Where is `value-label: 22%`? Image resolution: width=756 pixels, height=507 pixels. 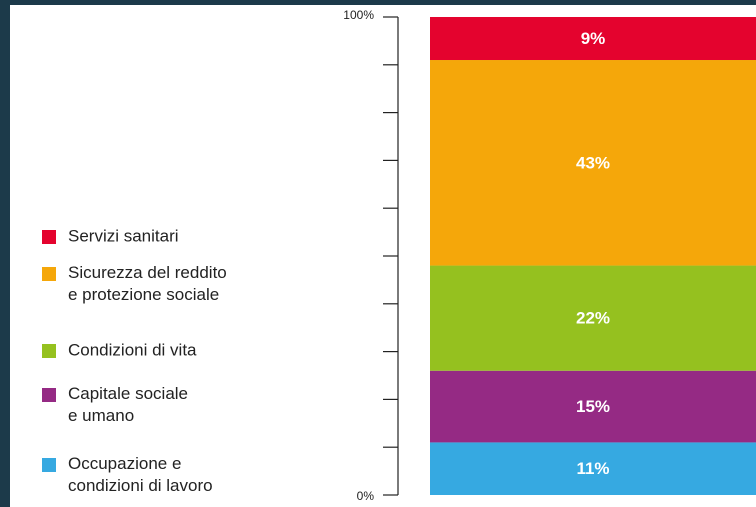
value-label: 22% is located at coordinates (593, 318).